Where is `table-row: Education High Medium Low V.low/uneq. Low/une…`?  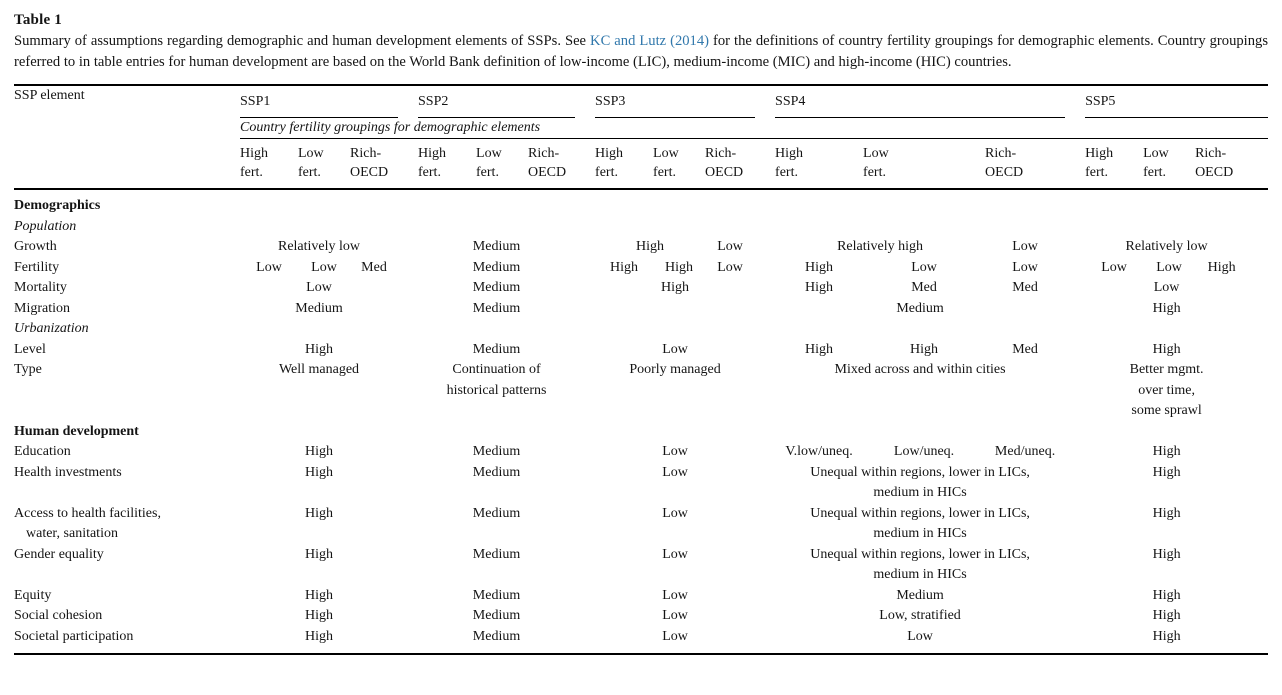
table-row: Education High Medium Low V.low/uneq. Low/une… is located at coordinates (641, 452).